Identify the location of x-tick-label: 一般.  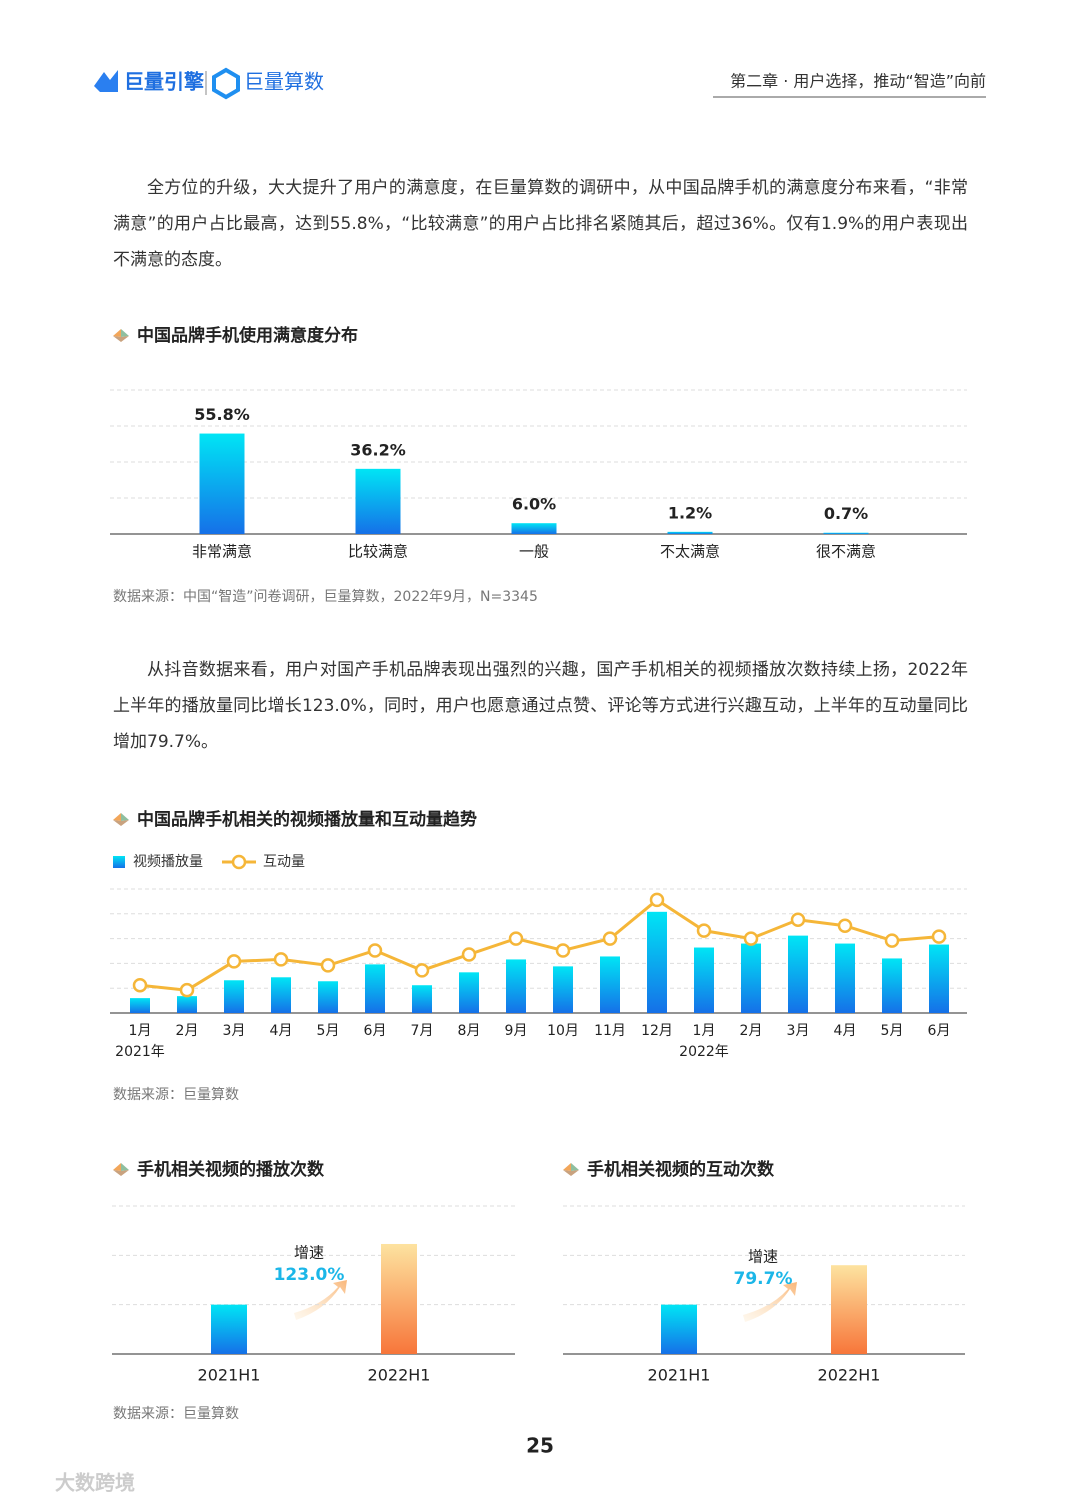
(534, 552).